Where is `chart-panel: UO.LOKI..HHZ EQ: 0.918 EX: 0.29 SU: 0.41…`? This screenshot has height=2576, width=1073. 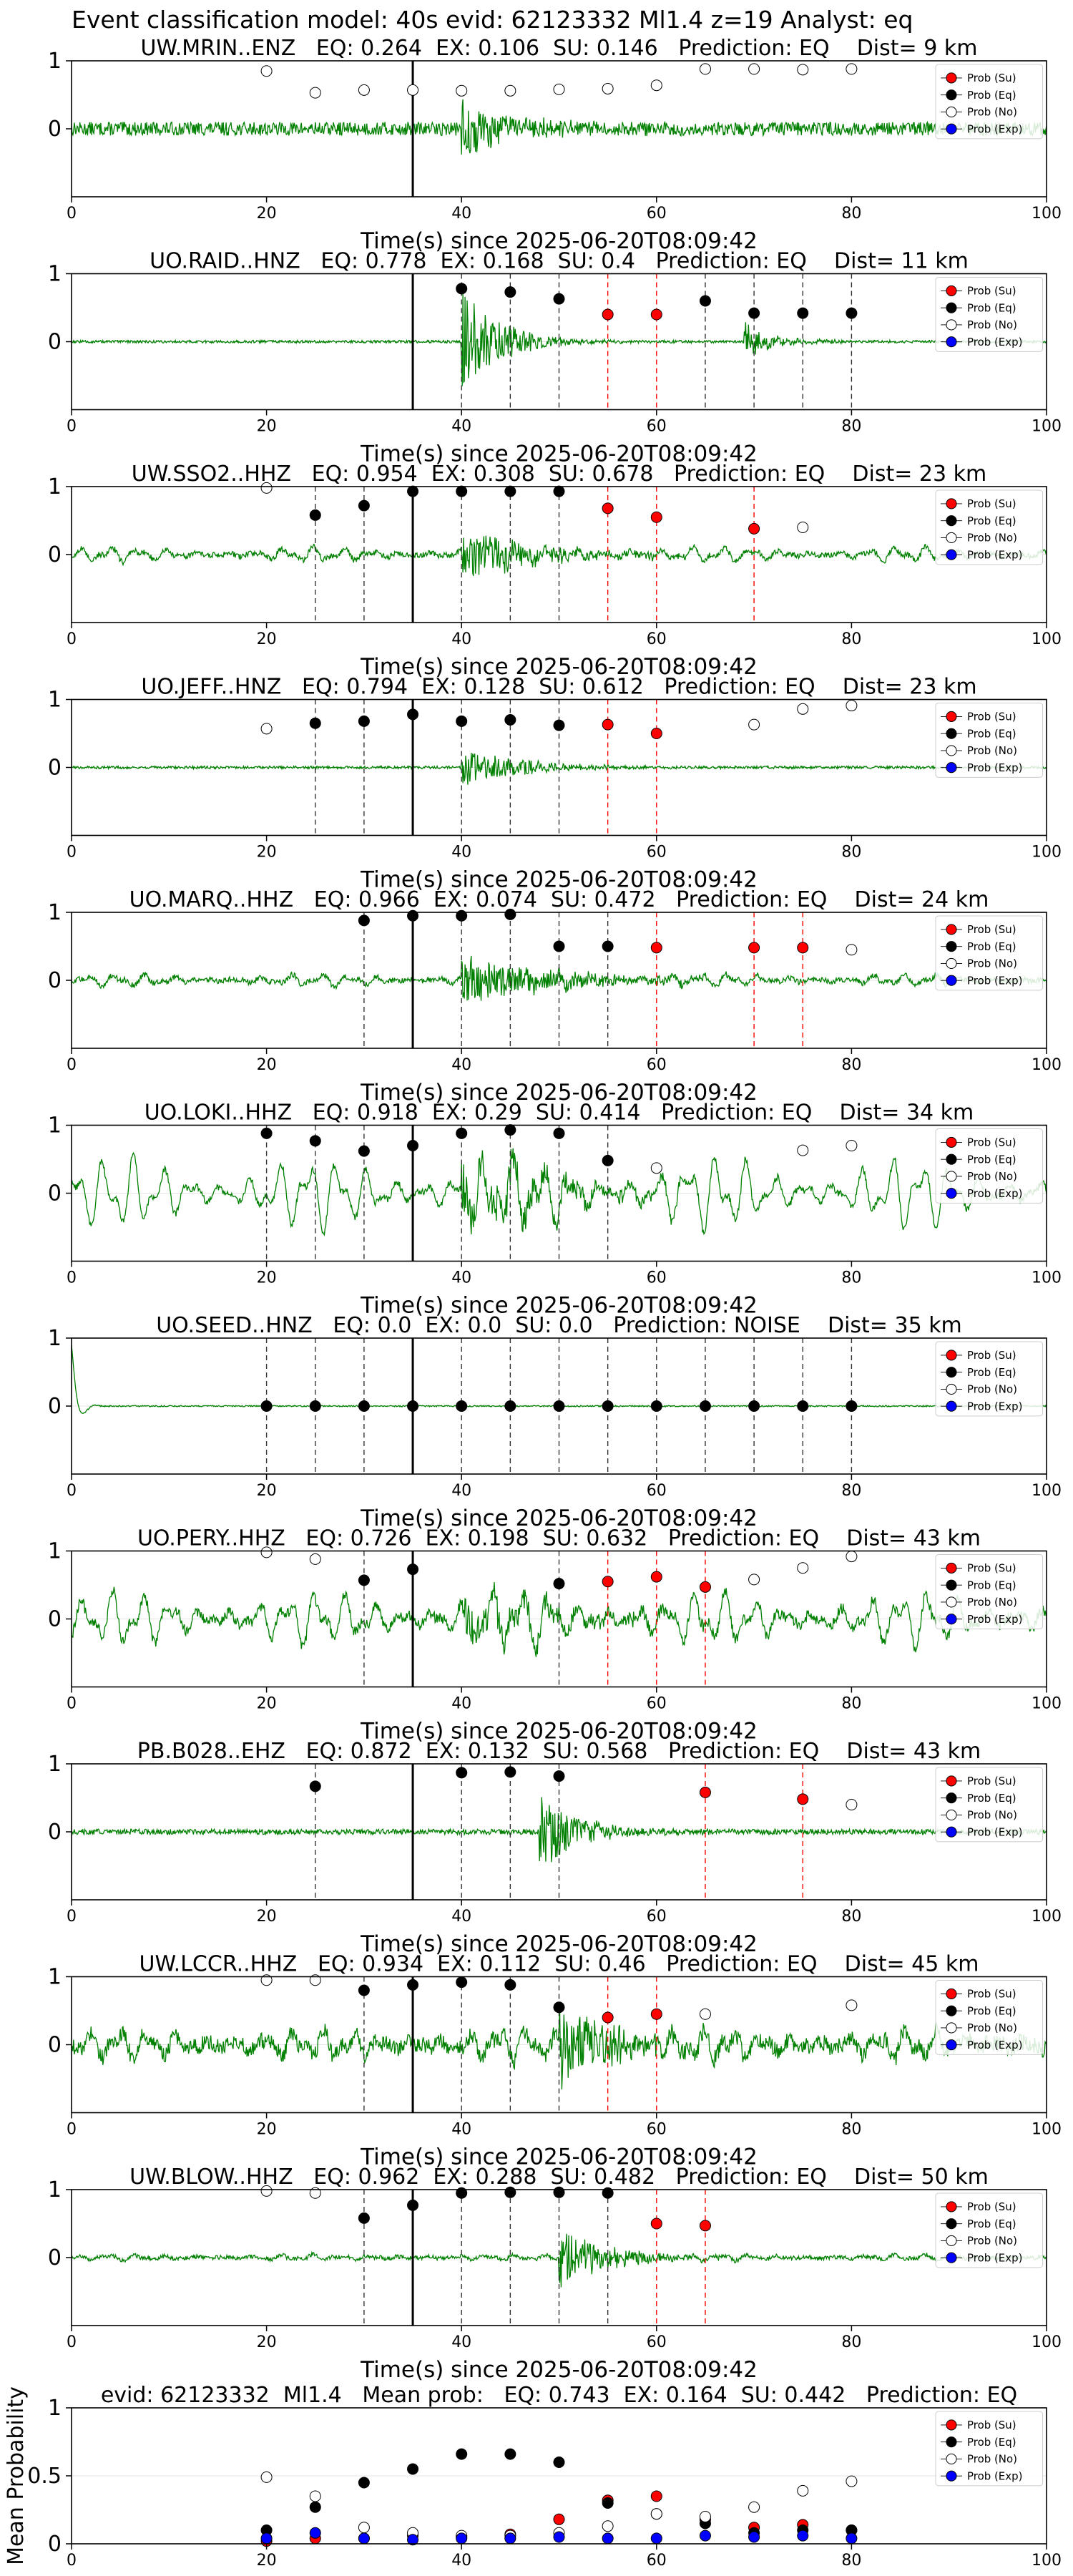 chart-panel: UO.LOKI..HHZ EQ: 0.918 EX: 0.29 SU: 0.41… is located at coordinates (555, 1210).